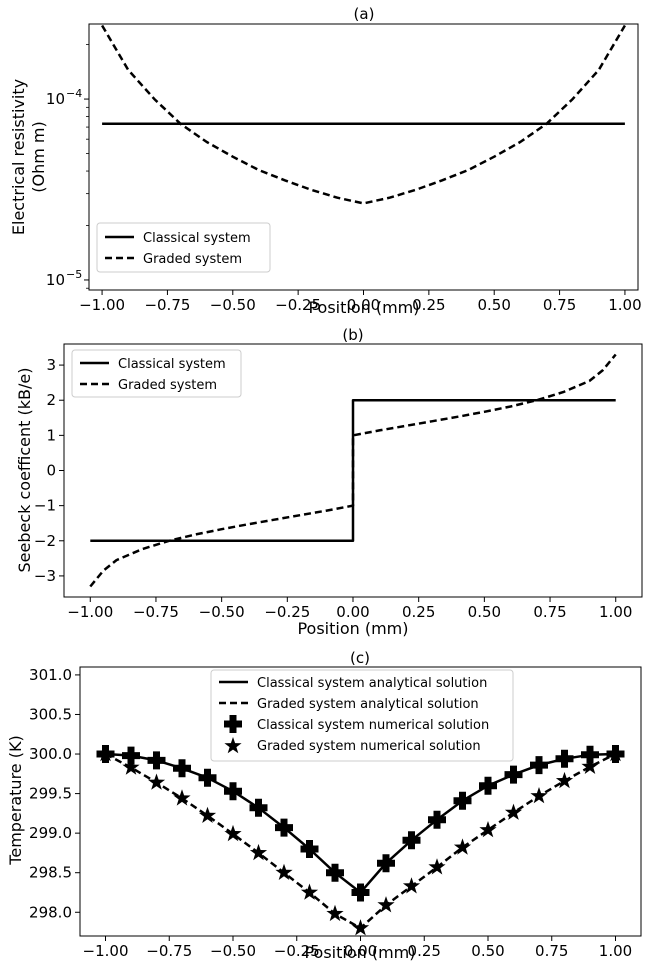 This screenshot has width=645, height=963. I want to click on xlabel-a: Position (mm), so click(363, 307).